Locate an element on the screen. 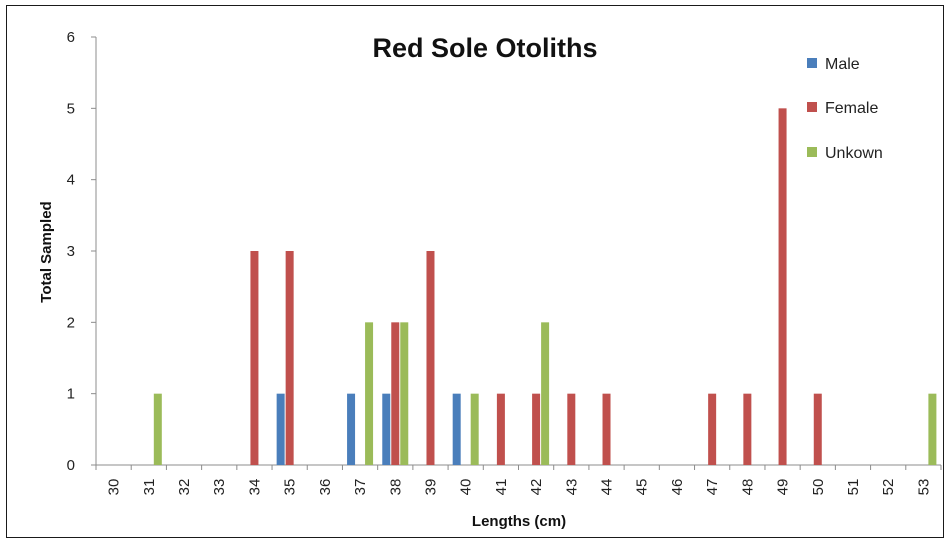 This screenshot has height=543, width=950. x-tick-label: 38 is located at coordinates (395, 487).